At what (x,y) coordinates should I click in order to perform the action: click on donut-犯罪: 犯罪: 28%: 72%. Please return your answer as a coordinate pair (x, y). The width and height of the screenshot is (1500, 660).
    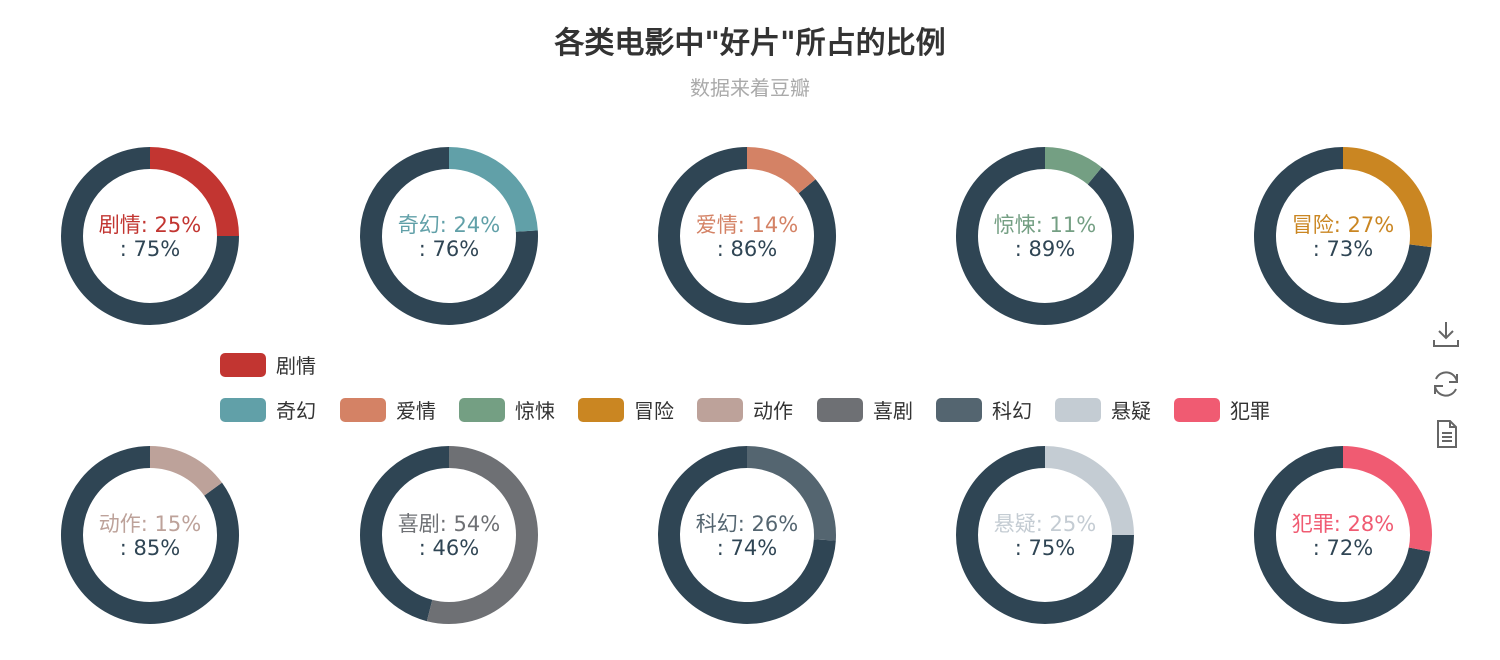
    Looking at the image, I should click on (1343, 535).